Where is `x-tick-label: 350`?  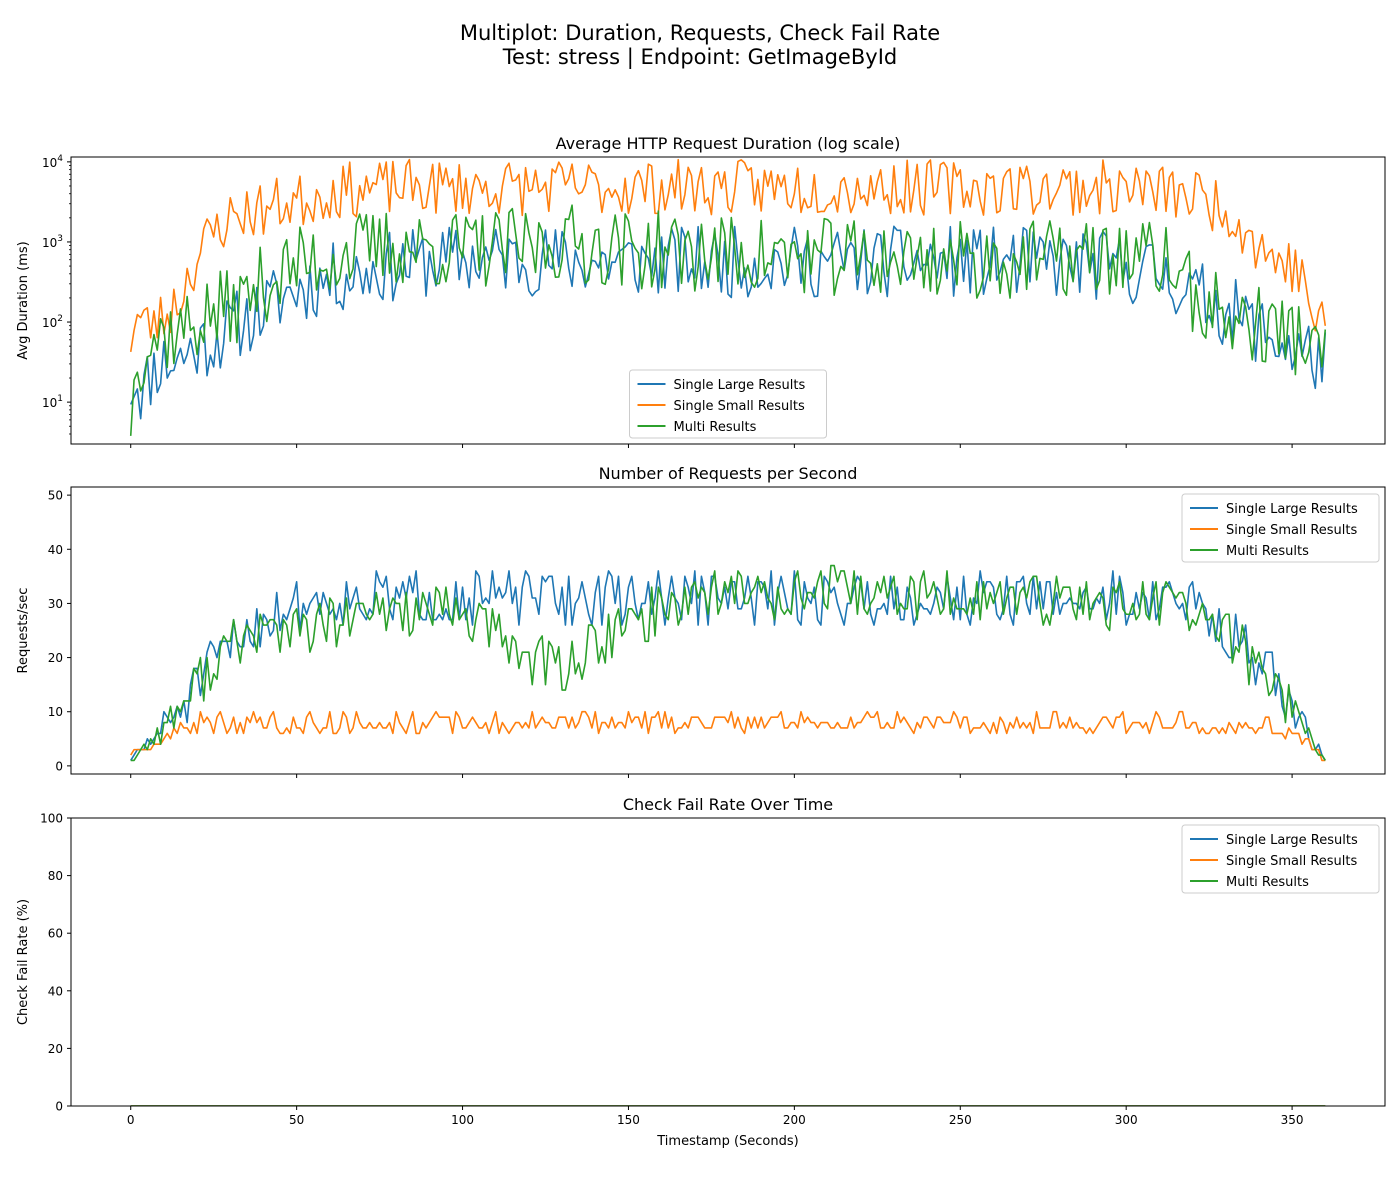
x-tick-label: 350 is located at coordinates (1292, 1120).